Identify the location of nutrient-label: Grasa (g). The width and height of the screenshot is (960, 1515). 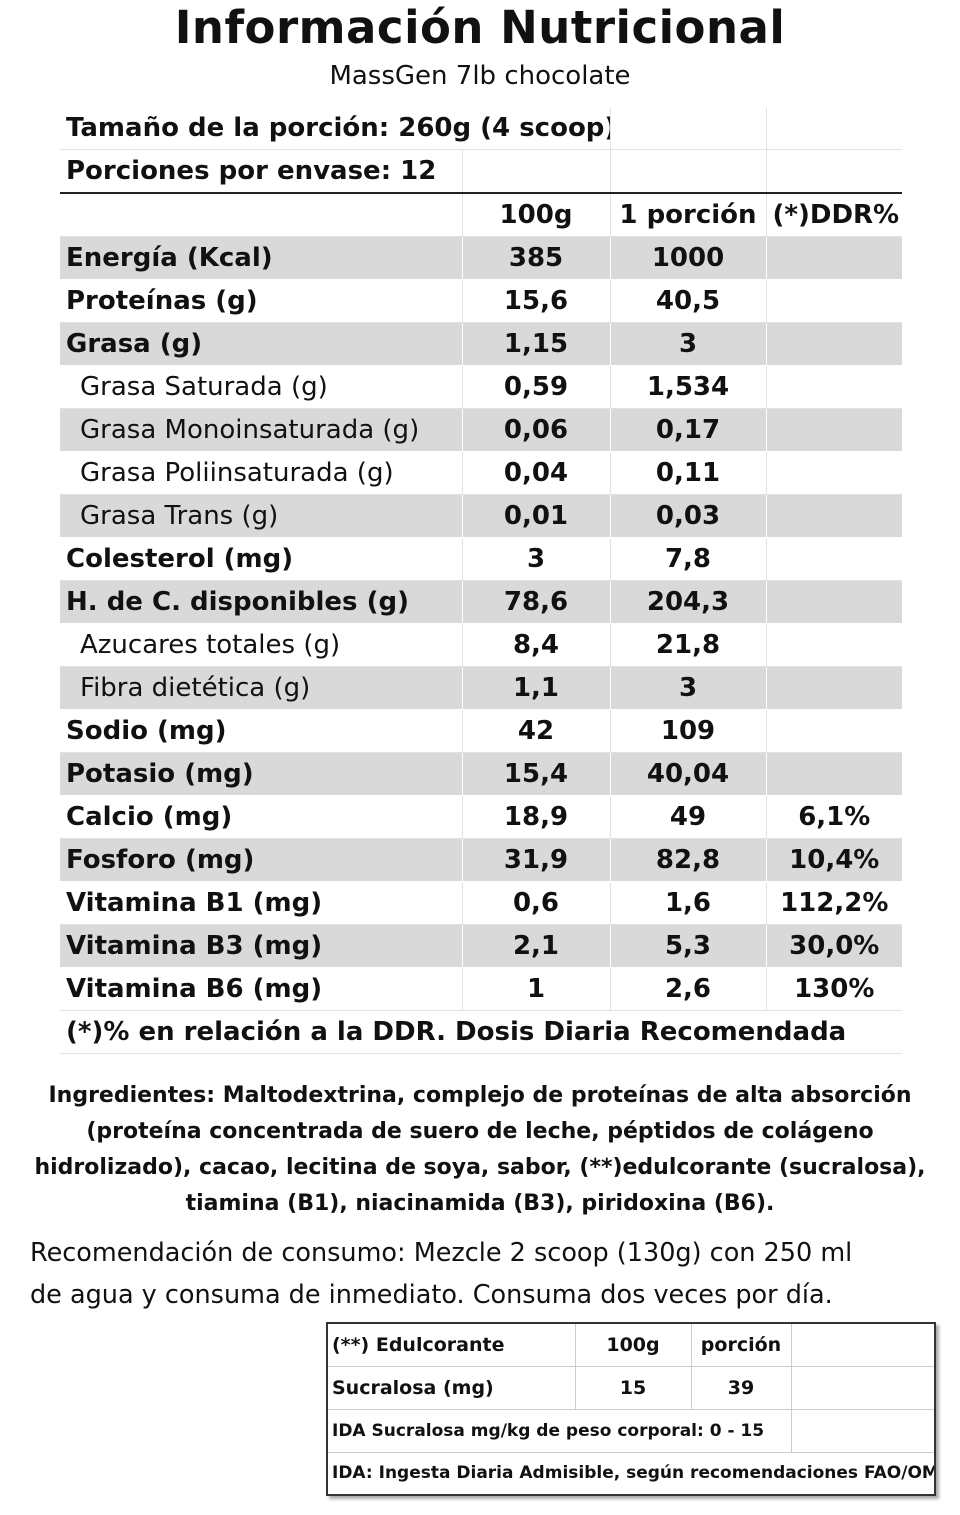
(261, 344).